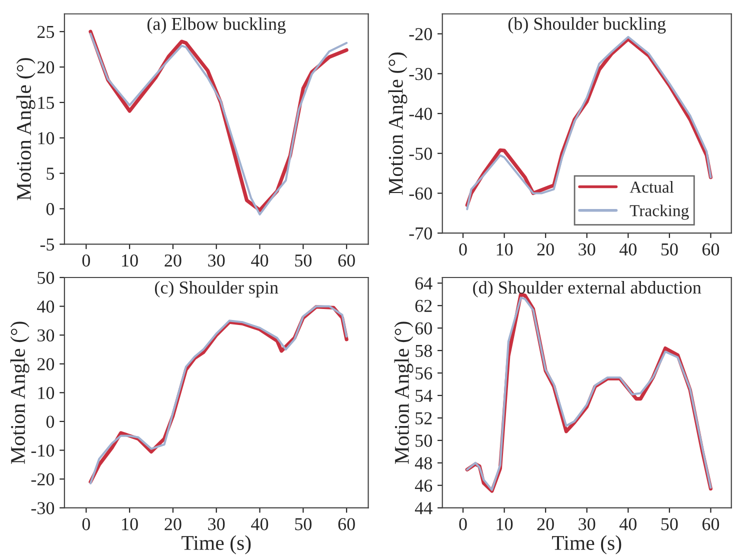 Image resolution: width=741 pixels, height=555 pixels. I want to click on y-tick-label: 54, so click(424, 396).